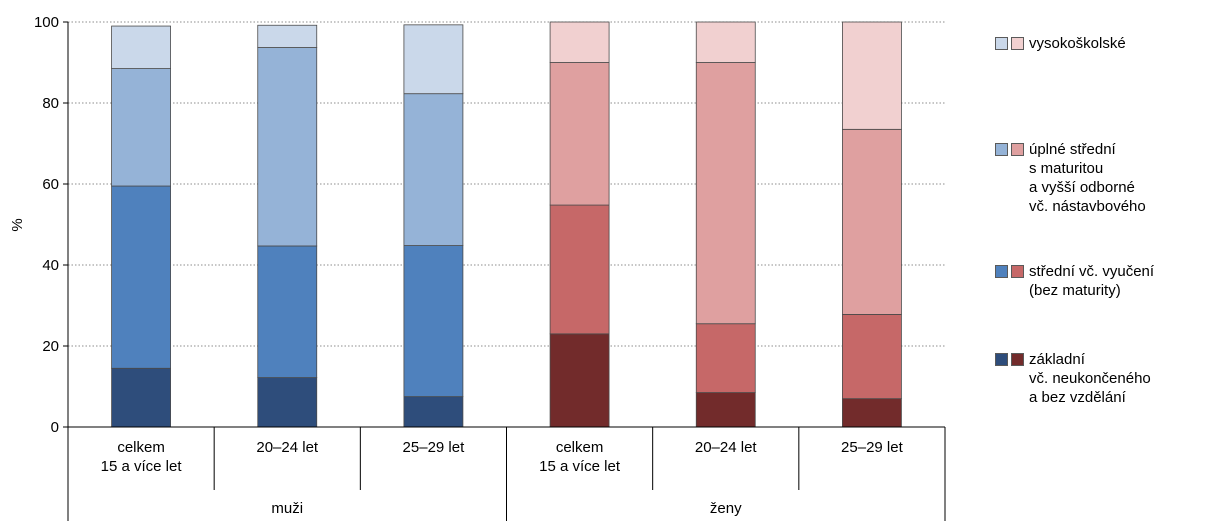  I want to click on group-label-1: ženy, so click(726, 508).